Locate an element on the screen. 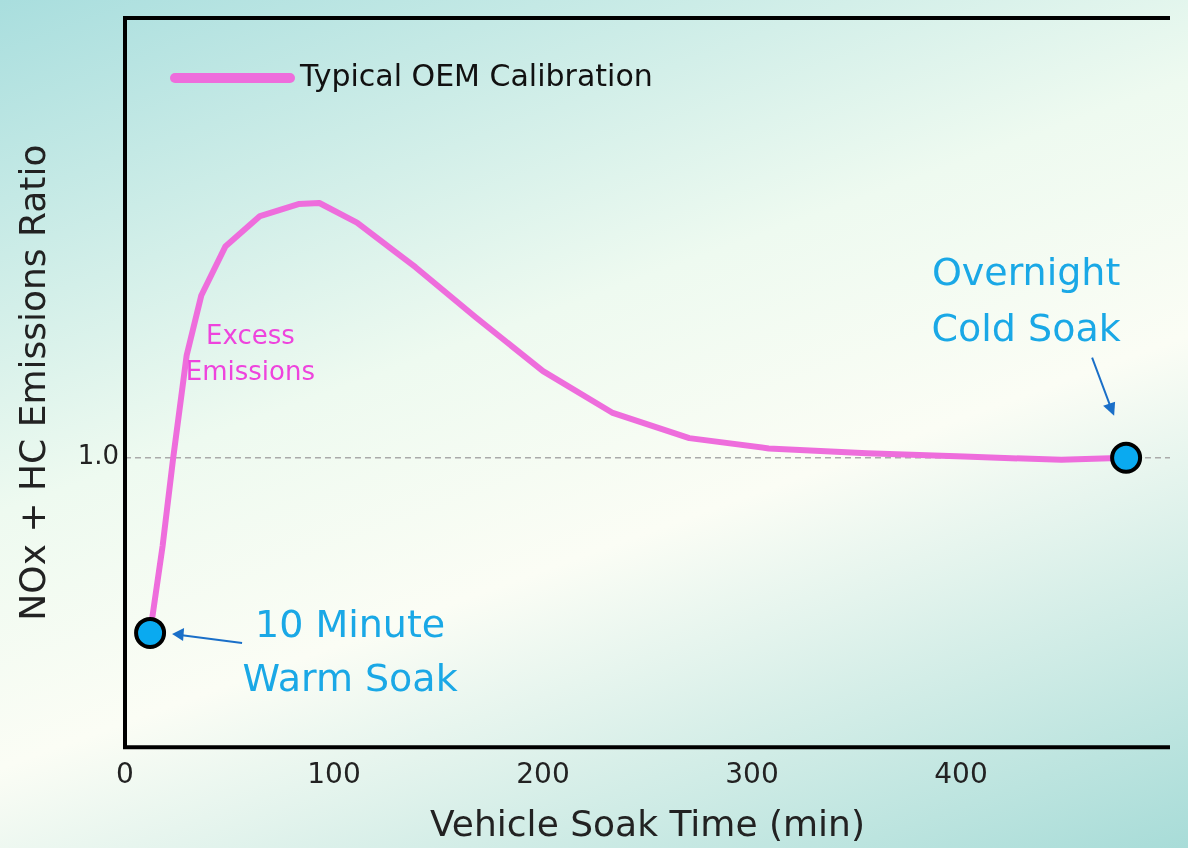 The width and height of the screenshot is (1188, 848). y-axis-title: NOx + HC Emissions Ratio is located at coordinates (32, 382).